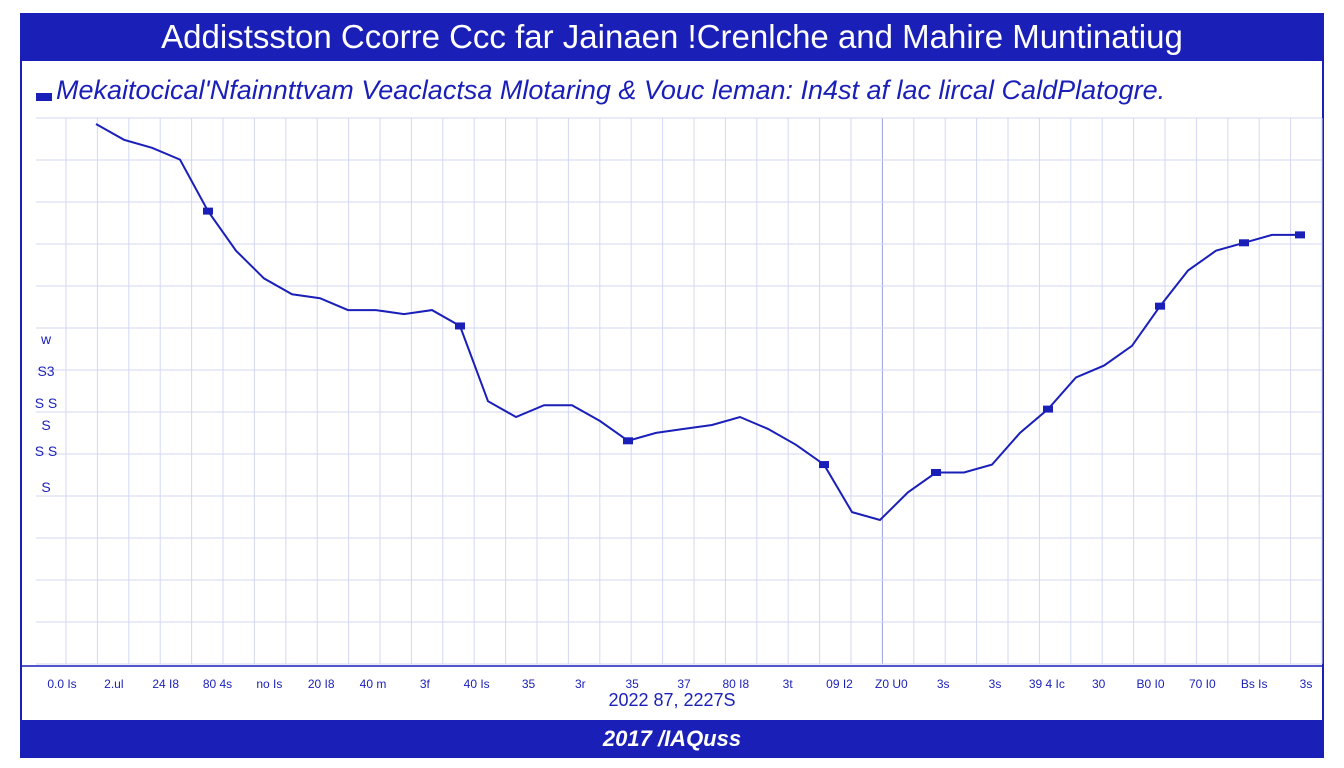 This screenshot has height=768, width=1344. Describe the element at coordinates (1047, 684) in the screenshot. I see `x-tick-label: 39 4 Ic` at that location.